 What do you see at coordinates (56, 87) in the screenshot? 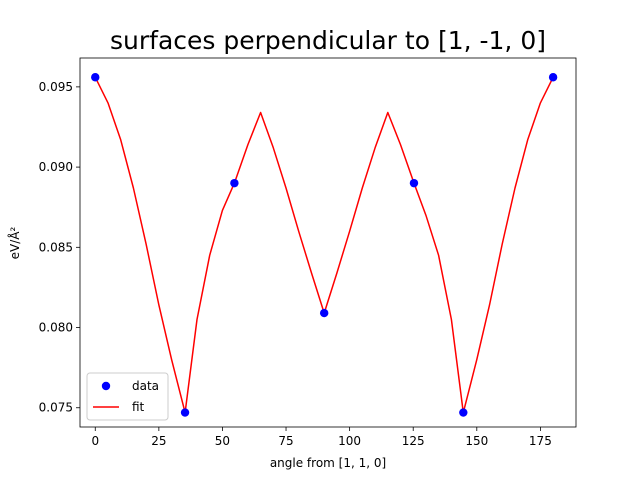
I see `y-tick-label: 0.095` at bounding box center [56, 87].